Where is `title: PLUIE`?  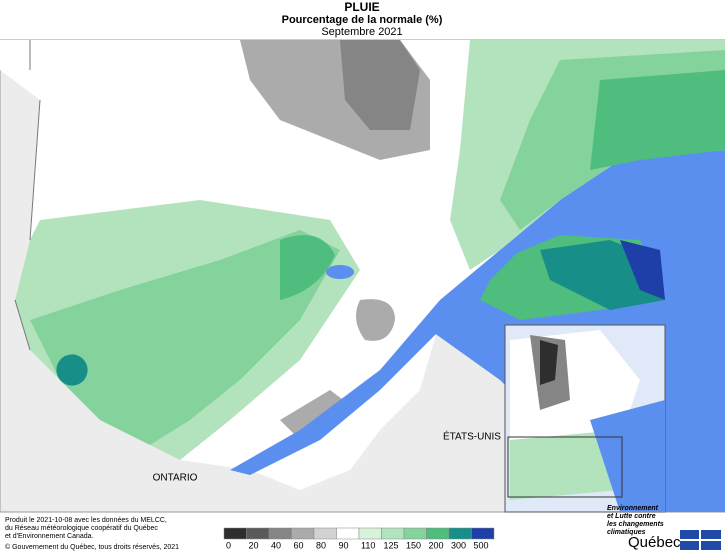 title: PLUIE is located at coordinates (361, 7).